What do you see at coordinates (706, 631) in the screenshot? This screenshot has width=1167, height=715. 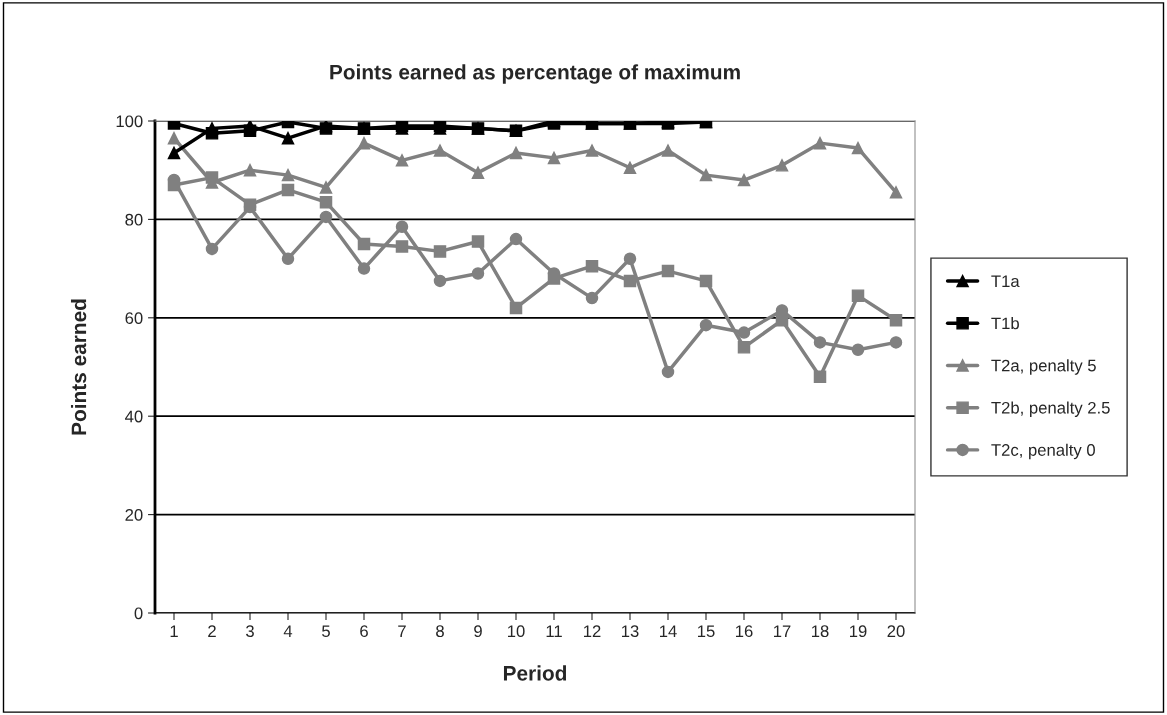 I see `x-tick-label: 15` at bounding box center [706, 631].